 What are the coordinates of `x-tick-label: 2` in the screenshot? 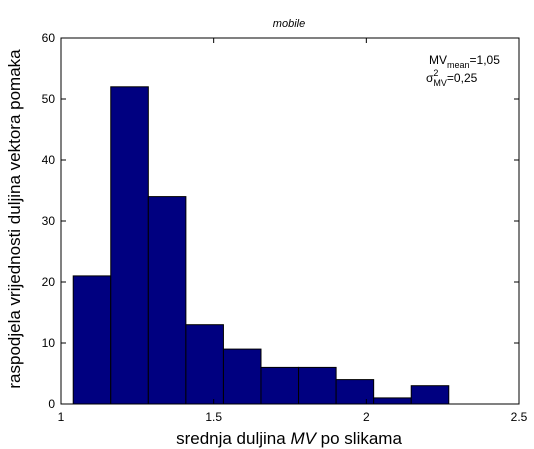 It's located at (366, 417).